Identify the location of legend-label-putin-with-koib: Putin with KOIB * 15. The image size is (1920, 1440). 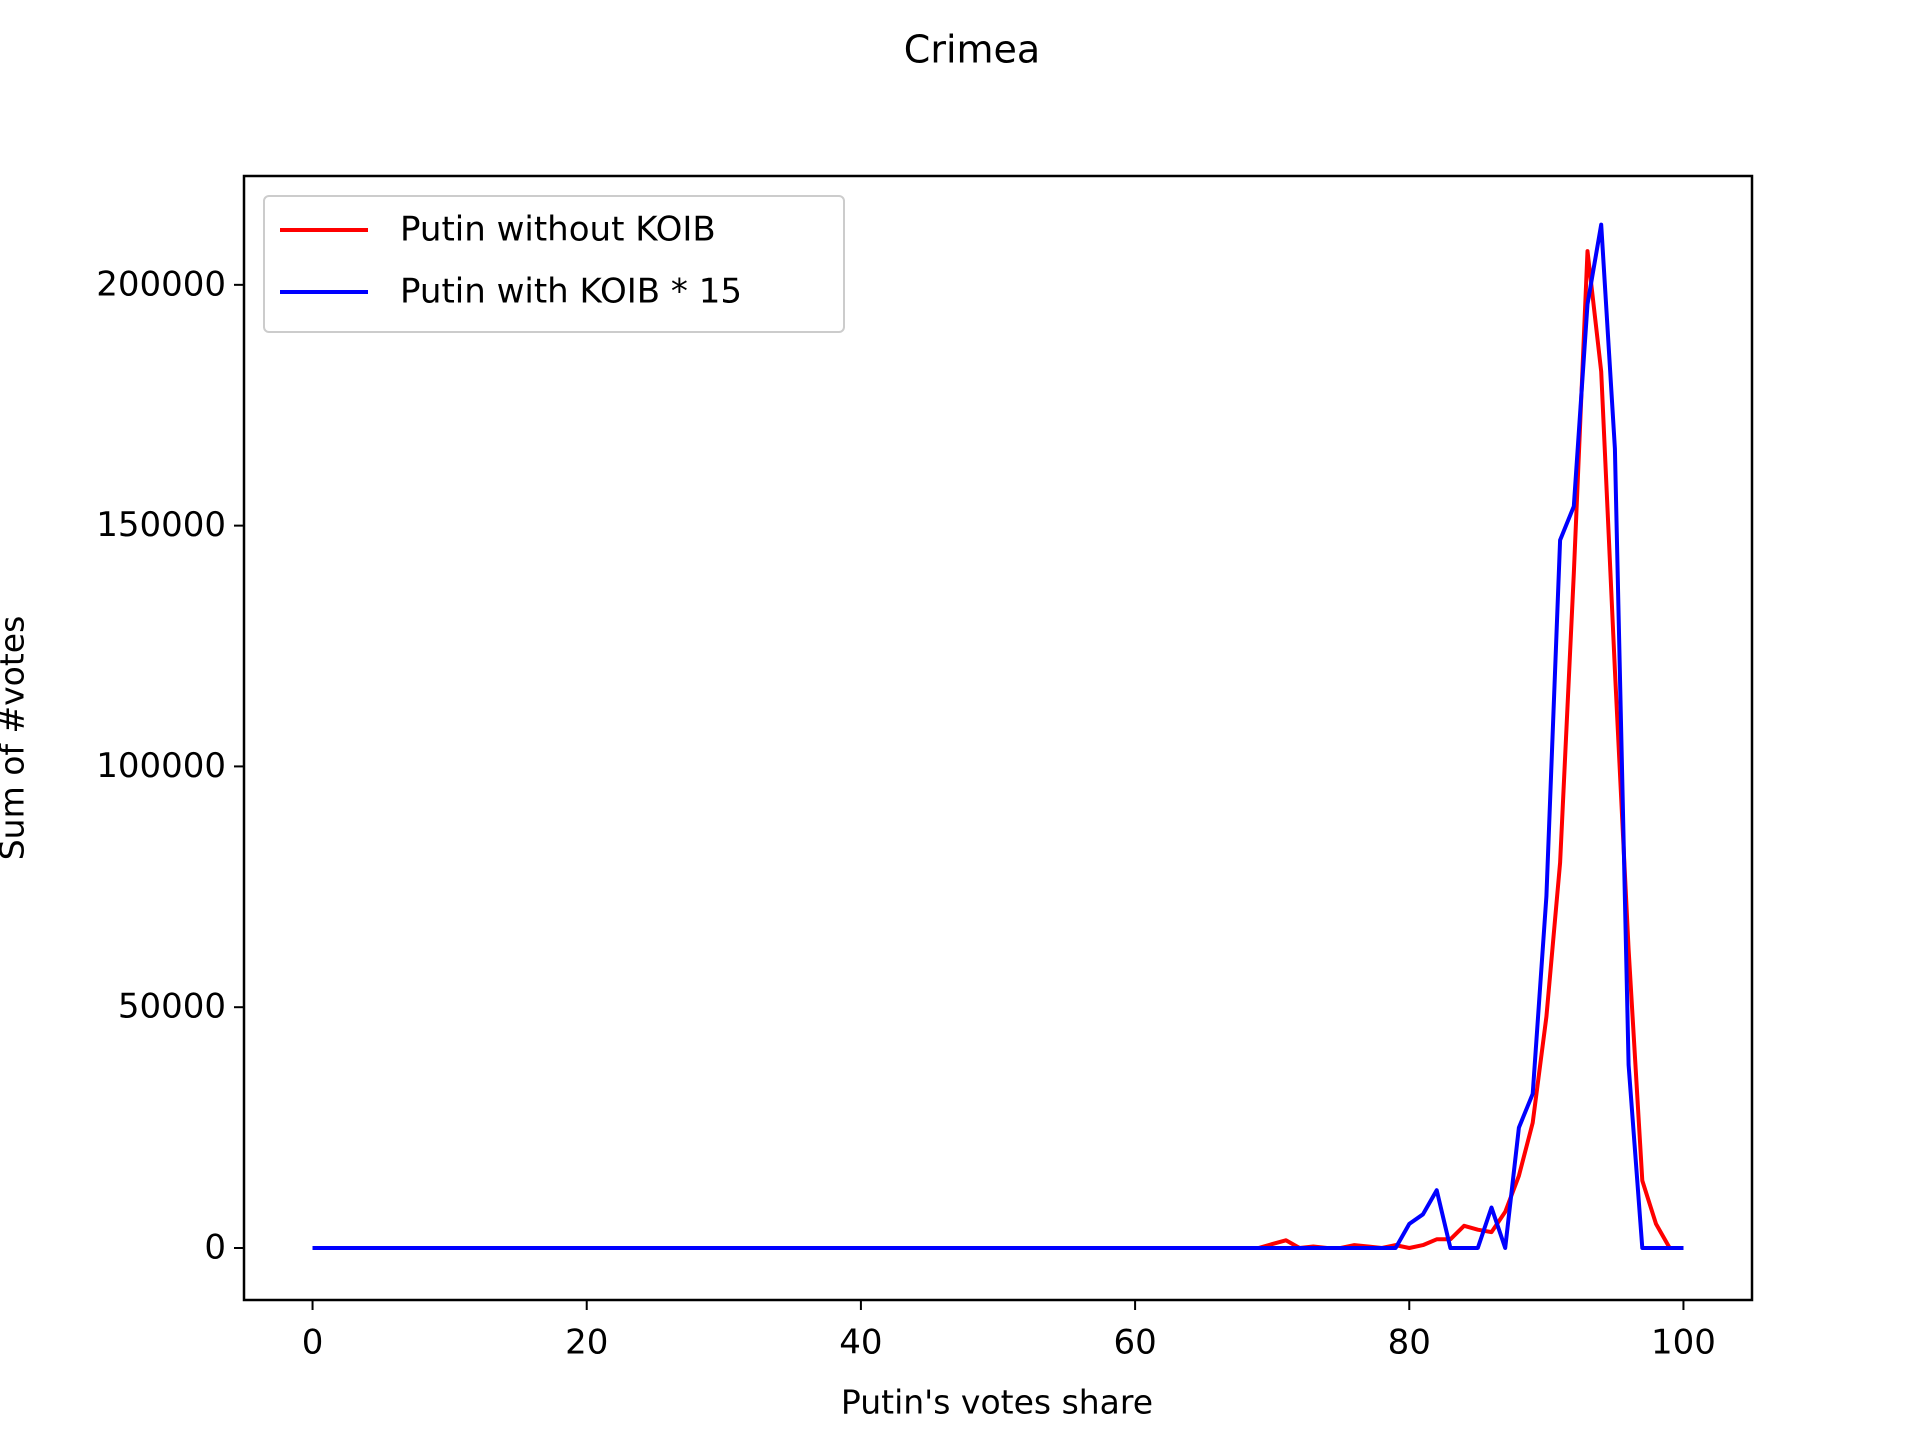
(571, 292).